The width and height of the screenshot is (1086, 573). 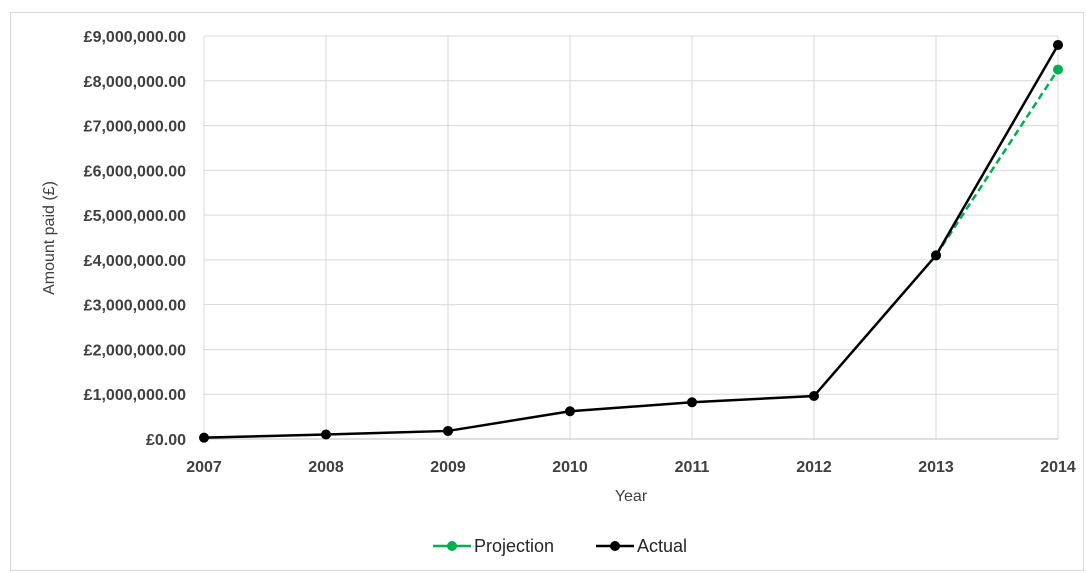 What do you see at coordinates (514, 546) in the screenshot?
I see `legend-label: Projection` at bounding box center [514, 546].